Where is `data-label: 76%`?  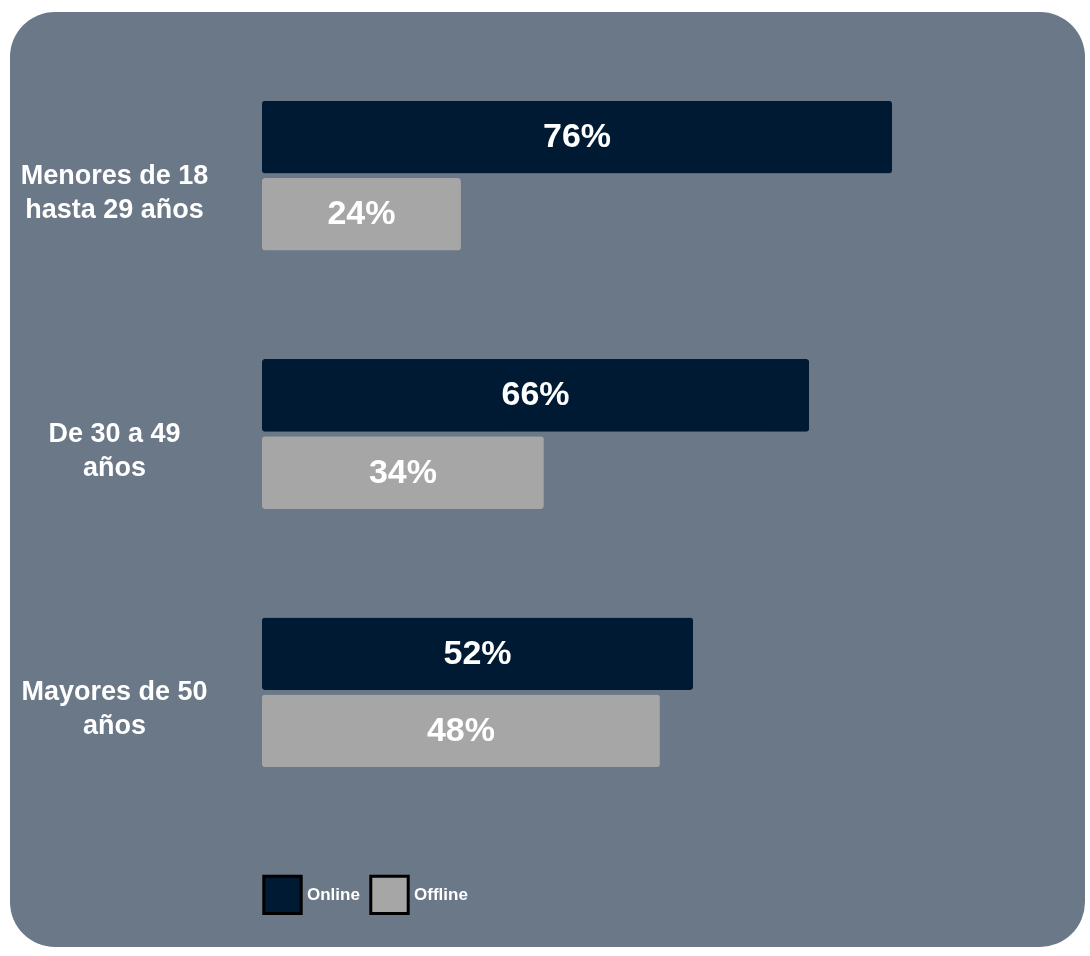
data-label: 76% is located at coordinates (577, 135).